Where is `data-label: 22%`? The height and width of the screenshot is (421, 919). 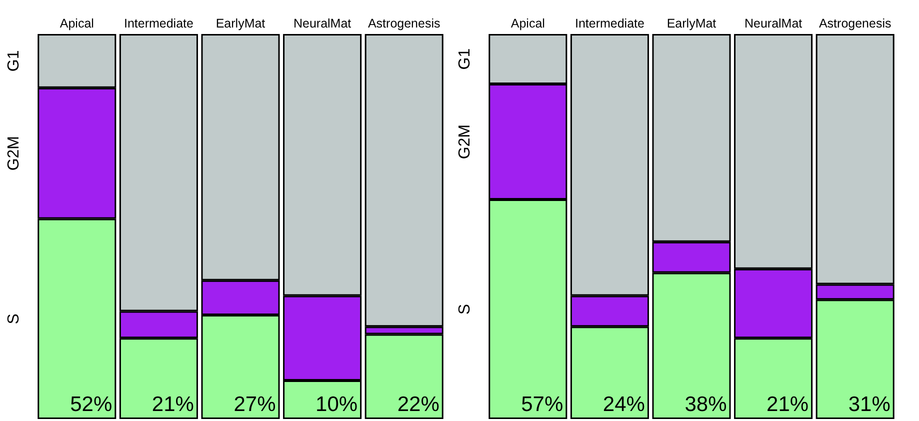 data-label: 22% is located at coordinates (418, 404).